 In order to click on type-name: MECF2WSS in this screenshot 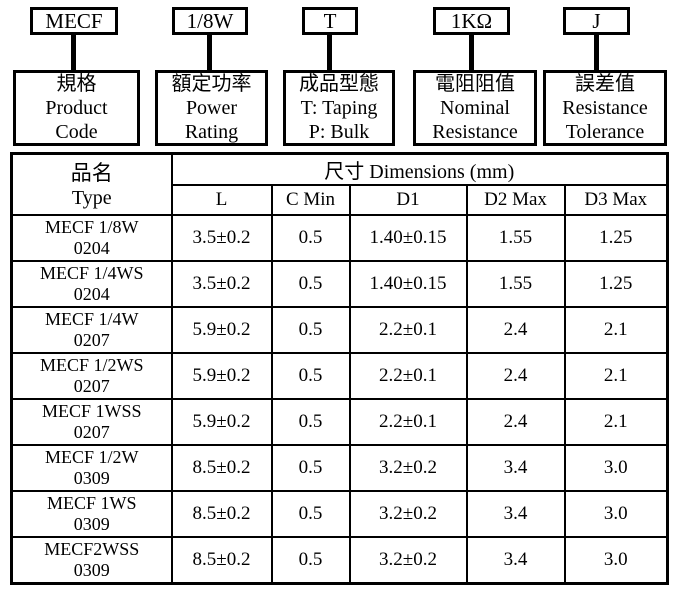, I will do `click(92, 548)`.